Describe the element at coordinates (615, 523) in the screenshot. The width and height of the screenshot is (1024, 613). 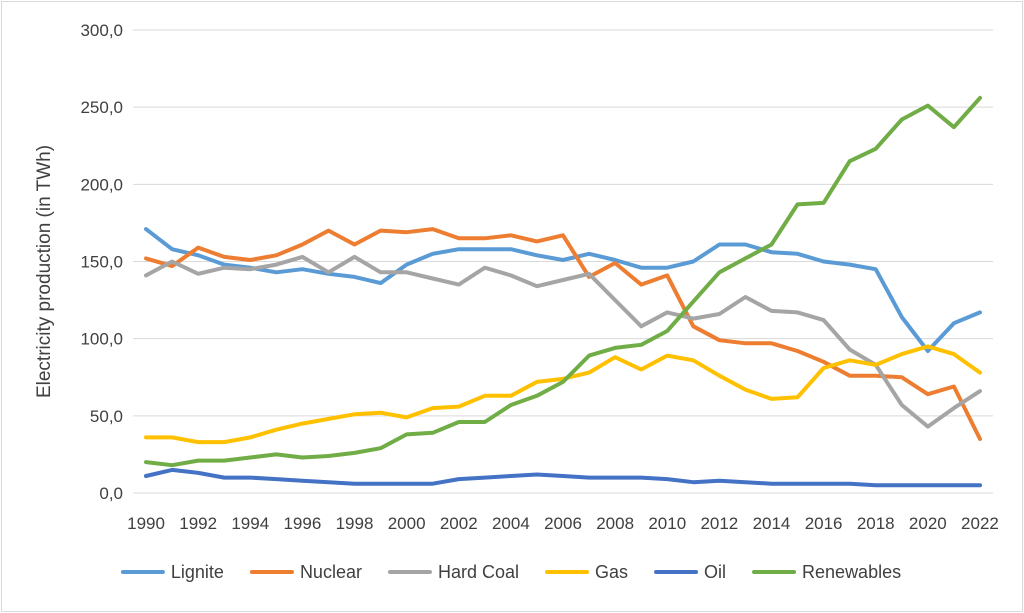
I see `x-tick-label: 2008` at that location.